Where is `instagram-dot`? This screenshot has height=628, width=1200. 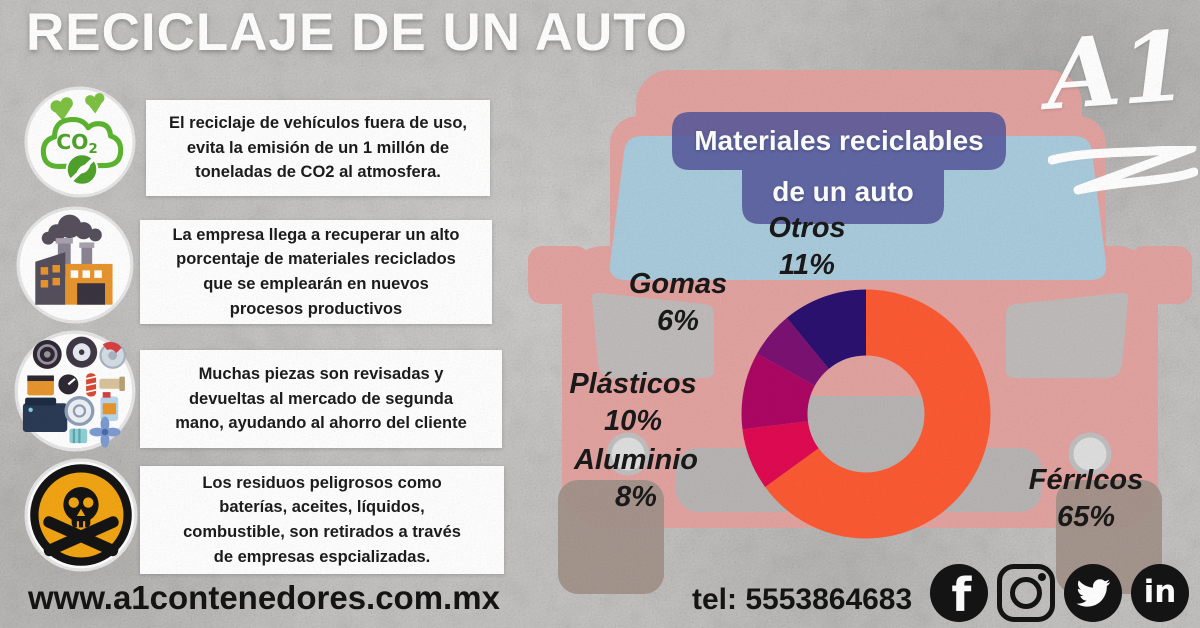 instagram-dot is located at coordinates (1042, 577).